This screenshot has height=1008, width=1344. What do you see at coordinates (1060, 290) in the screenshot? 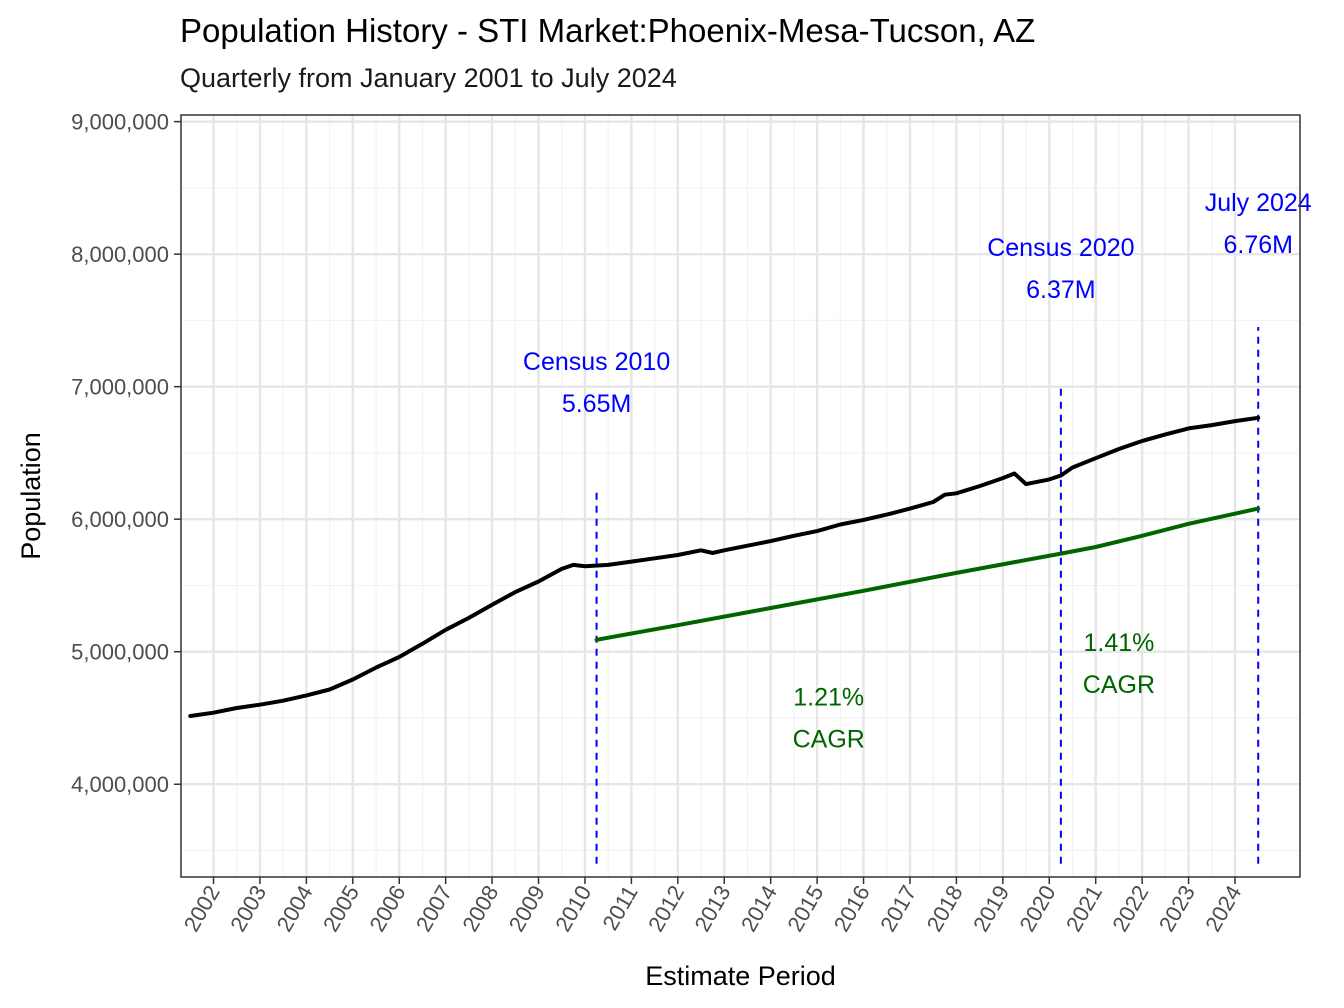
I see `annotation-value: 6.37M` at bounding box center [1060, 290].